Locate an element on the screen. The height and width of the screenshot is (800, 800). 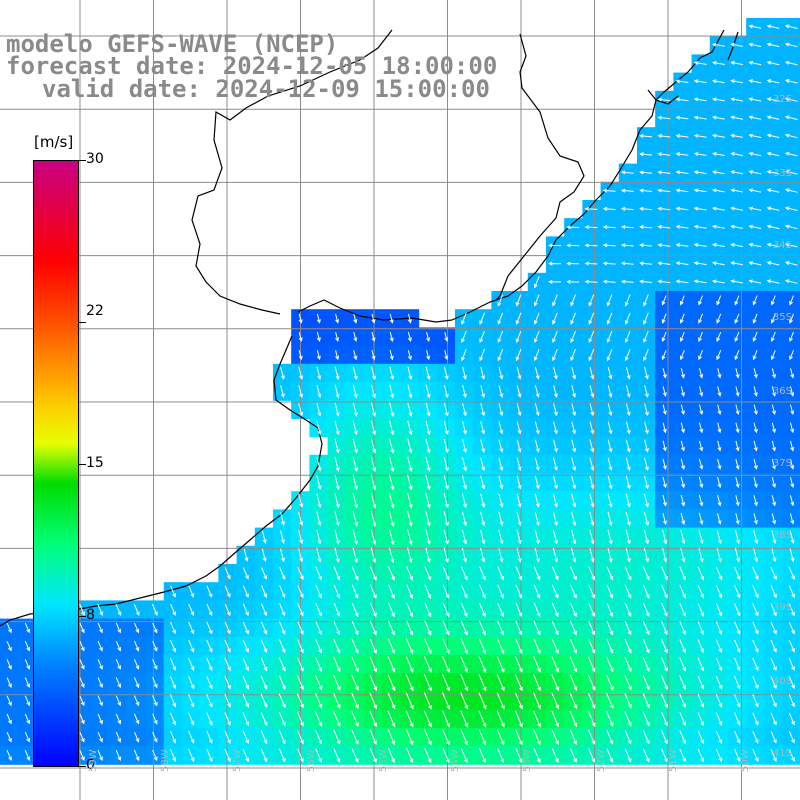
colorbar-tick-8: 8 is located at coordinates (90, 615).